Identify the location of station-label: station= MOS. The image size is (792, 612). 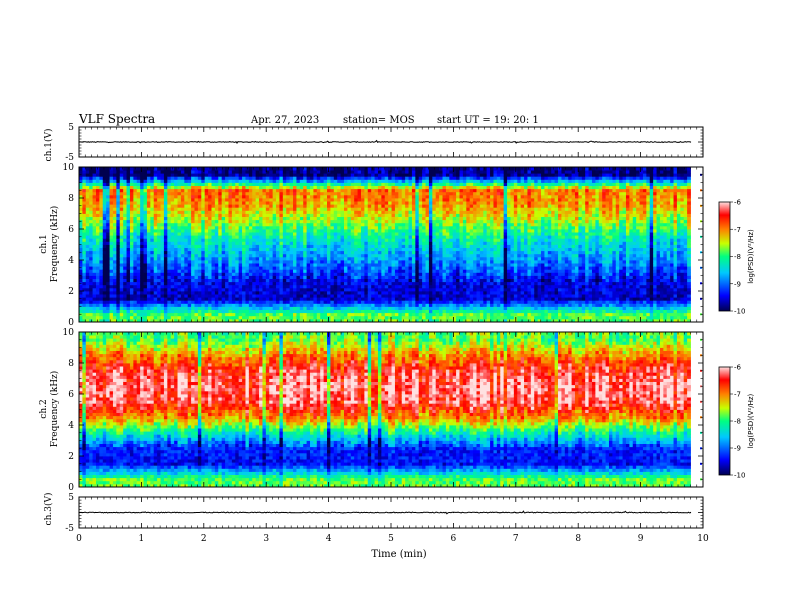
(379, 120).